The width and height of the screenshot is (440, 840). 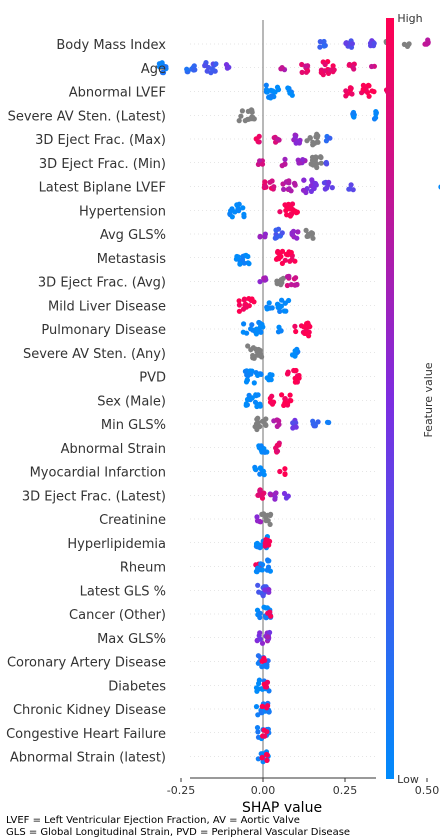 What do you see at coordinates (181, 790) in the screenshot?
I see `x-tick-label: -0.25` at bounding box center [181, 790].